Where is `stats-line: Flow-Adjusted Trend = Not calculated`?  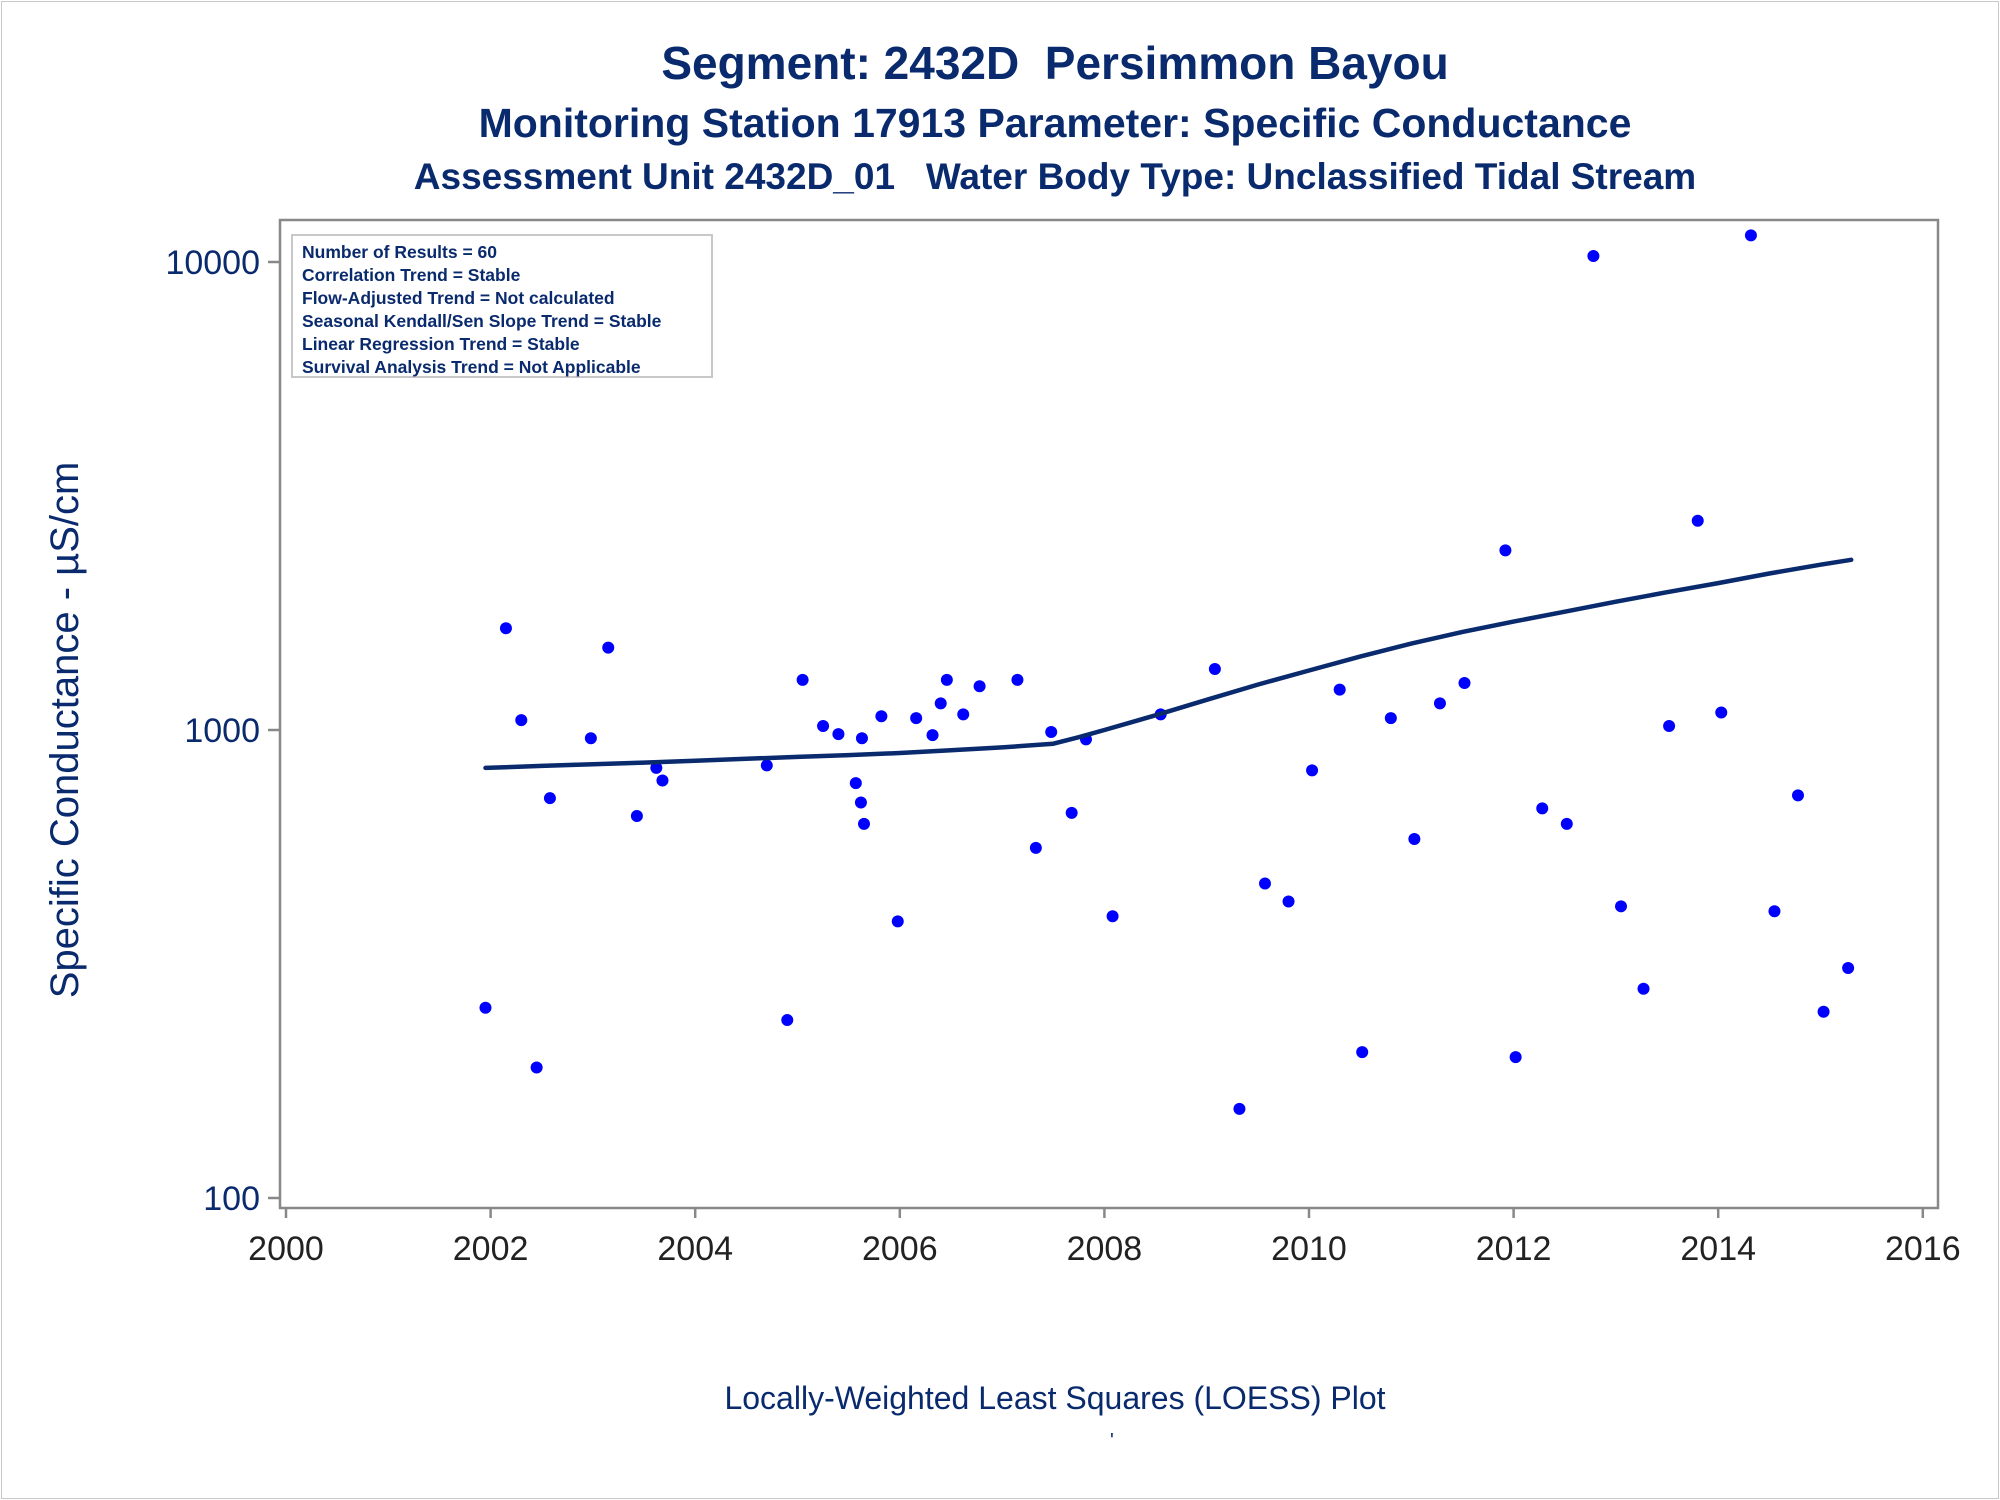 stats-line: Flow-Adjusted Trend = Not calculated is located at coordinates (458, 298).